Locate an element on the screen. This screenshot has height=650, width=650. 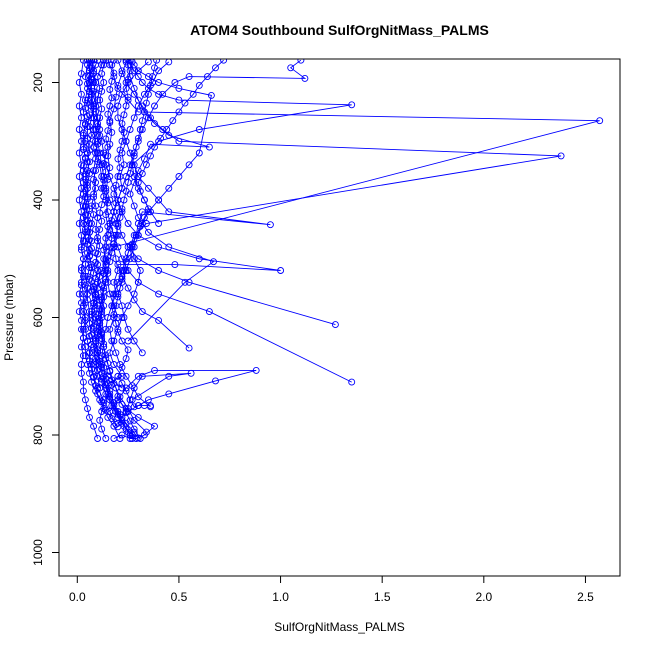
y-tick-label: 1000 is located at coordinates (38, 552).